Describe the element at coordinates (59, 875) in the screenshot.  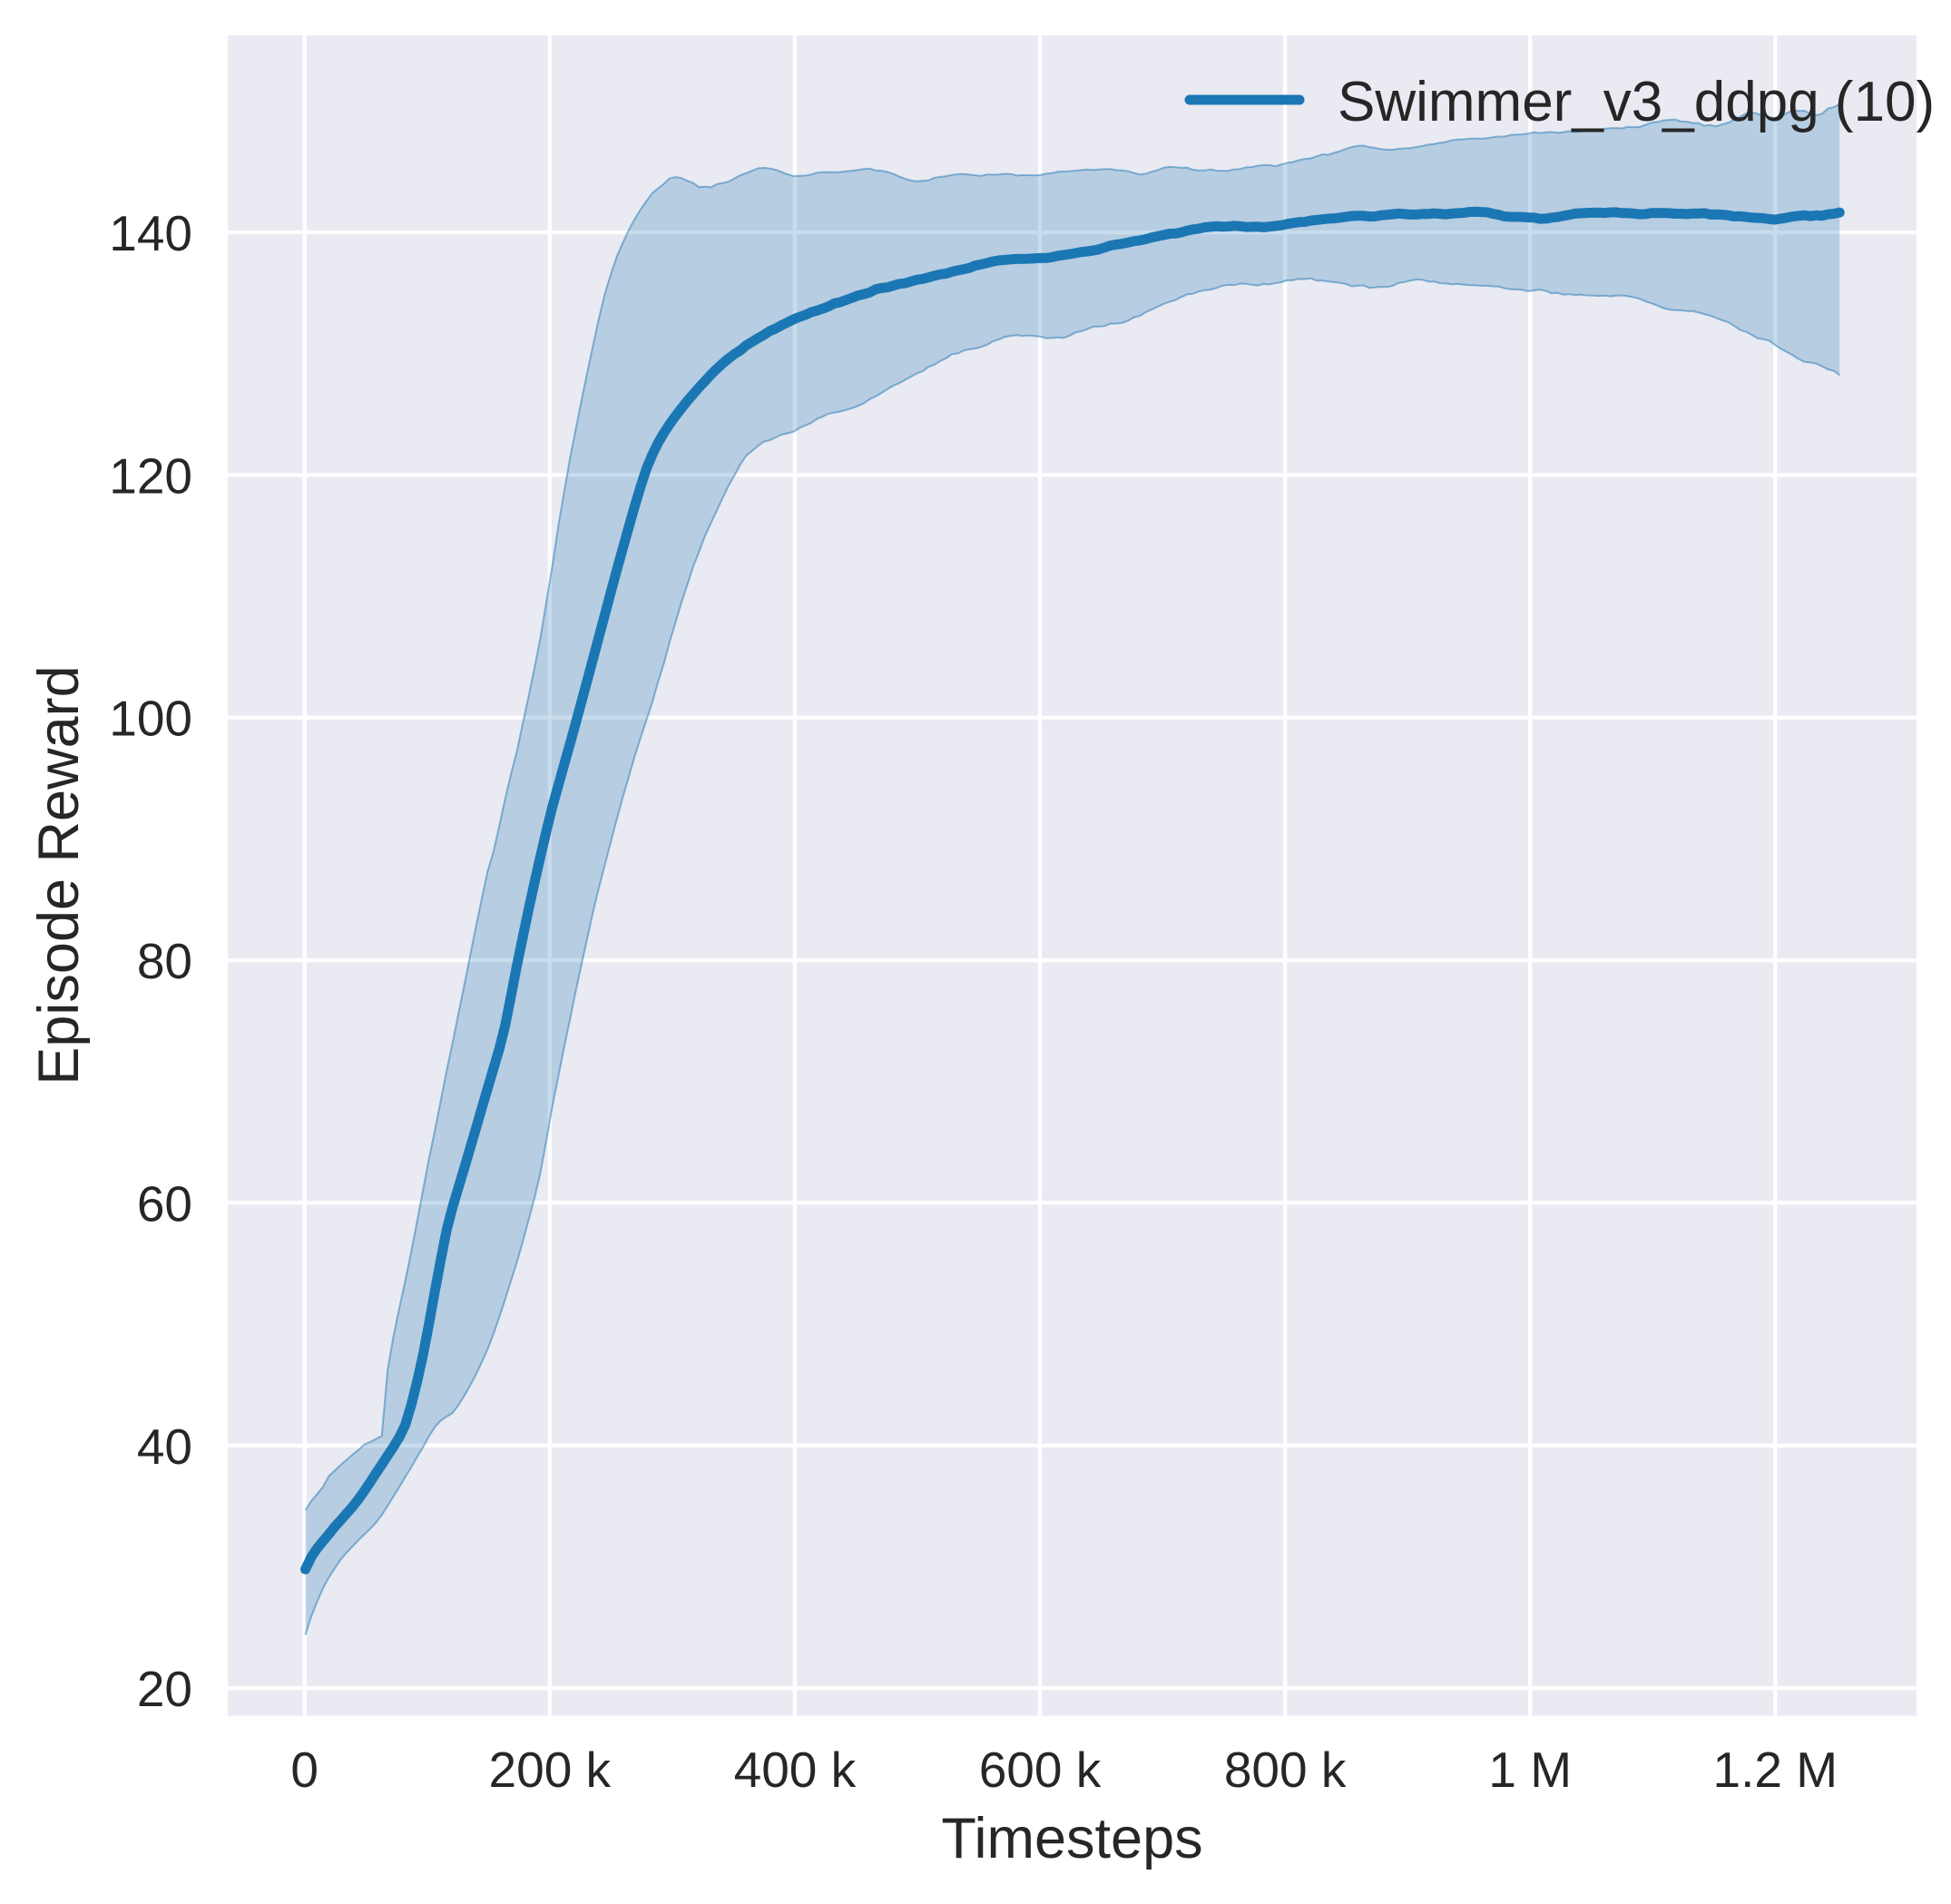
I see `svg-text: Episode Reward` at that location.